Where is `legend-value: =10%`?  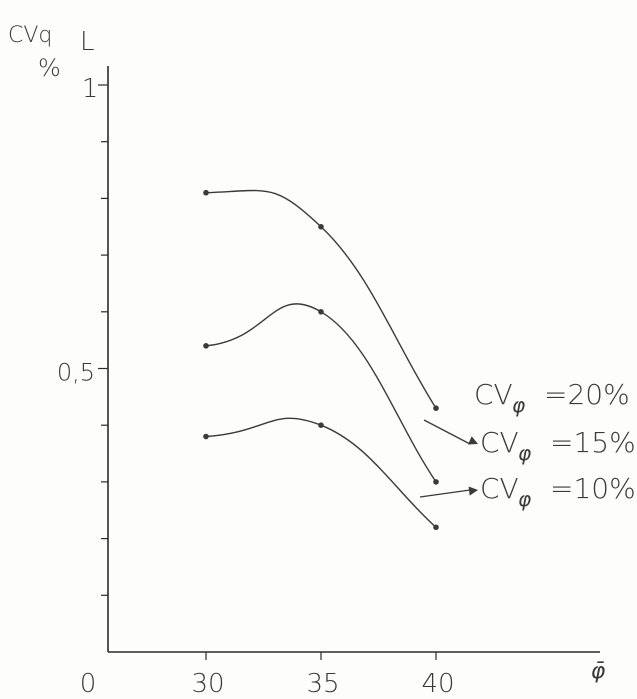
legend-value: =10% is located at coordinates (593, 488).